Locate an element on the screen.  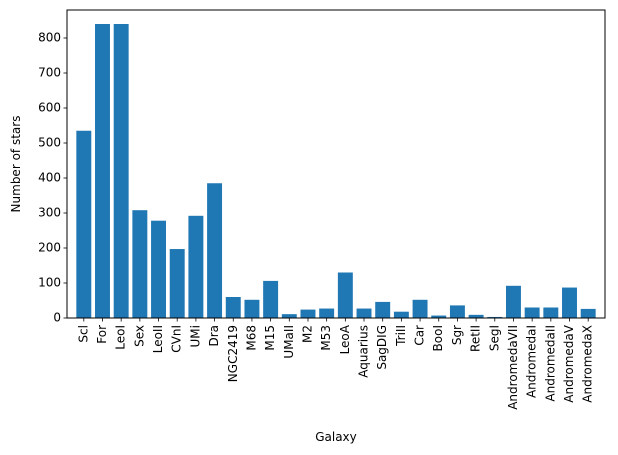
x-tick-label: Sgr is located at coordinates (457, 335).